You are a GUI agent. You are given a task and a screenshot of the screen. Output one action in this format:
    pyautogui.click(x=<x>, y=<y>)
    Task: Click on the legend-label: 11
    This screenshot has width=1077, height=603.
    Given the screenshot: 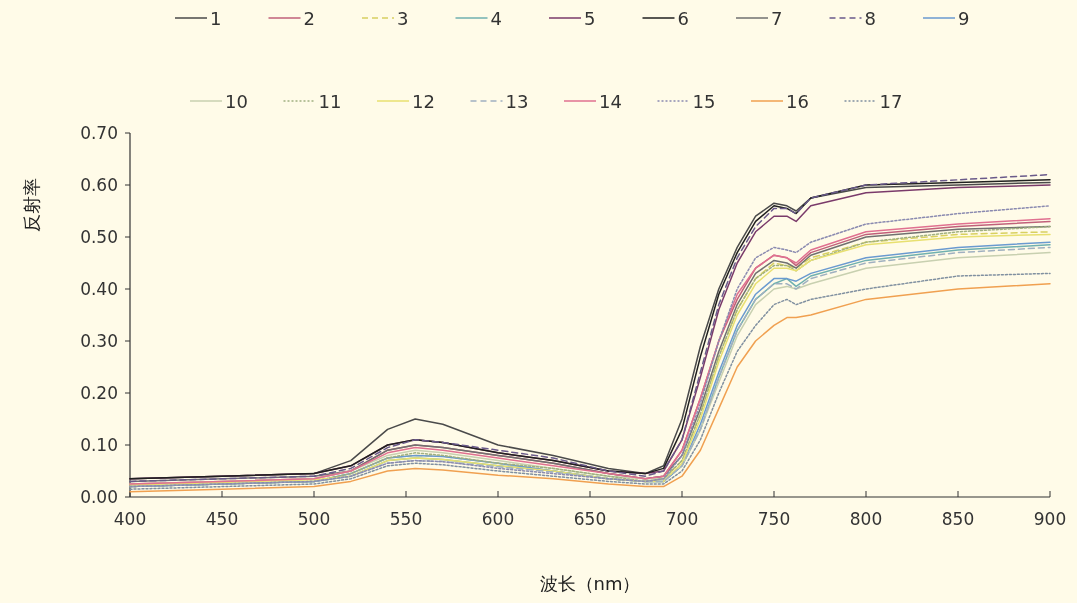 What is the action you would take?
    pyautogui.click(x=330, y=101)
    